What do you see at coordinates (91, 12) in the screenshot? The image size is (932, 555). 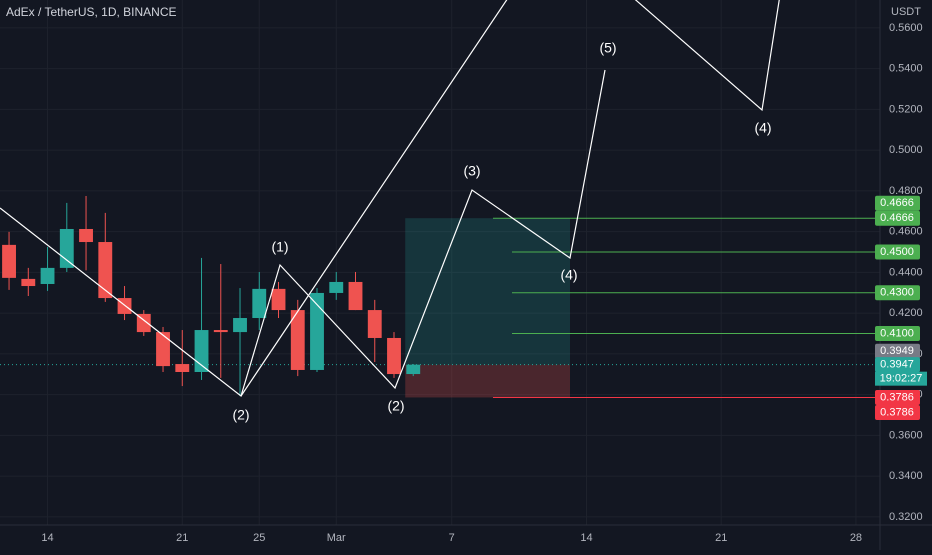 I see `chart-title: AdEx / TetherUS, 1D, BINANCE` at bounding box center [91, 12].